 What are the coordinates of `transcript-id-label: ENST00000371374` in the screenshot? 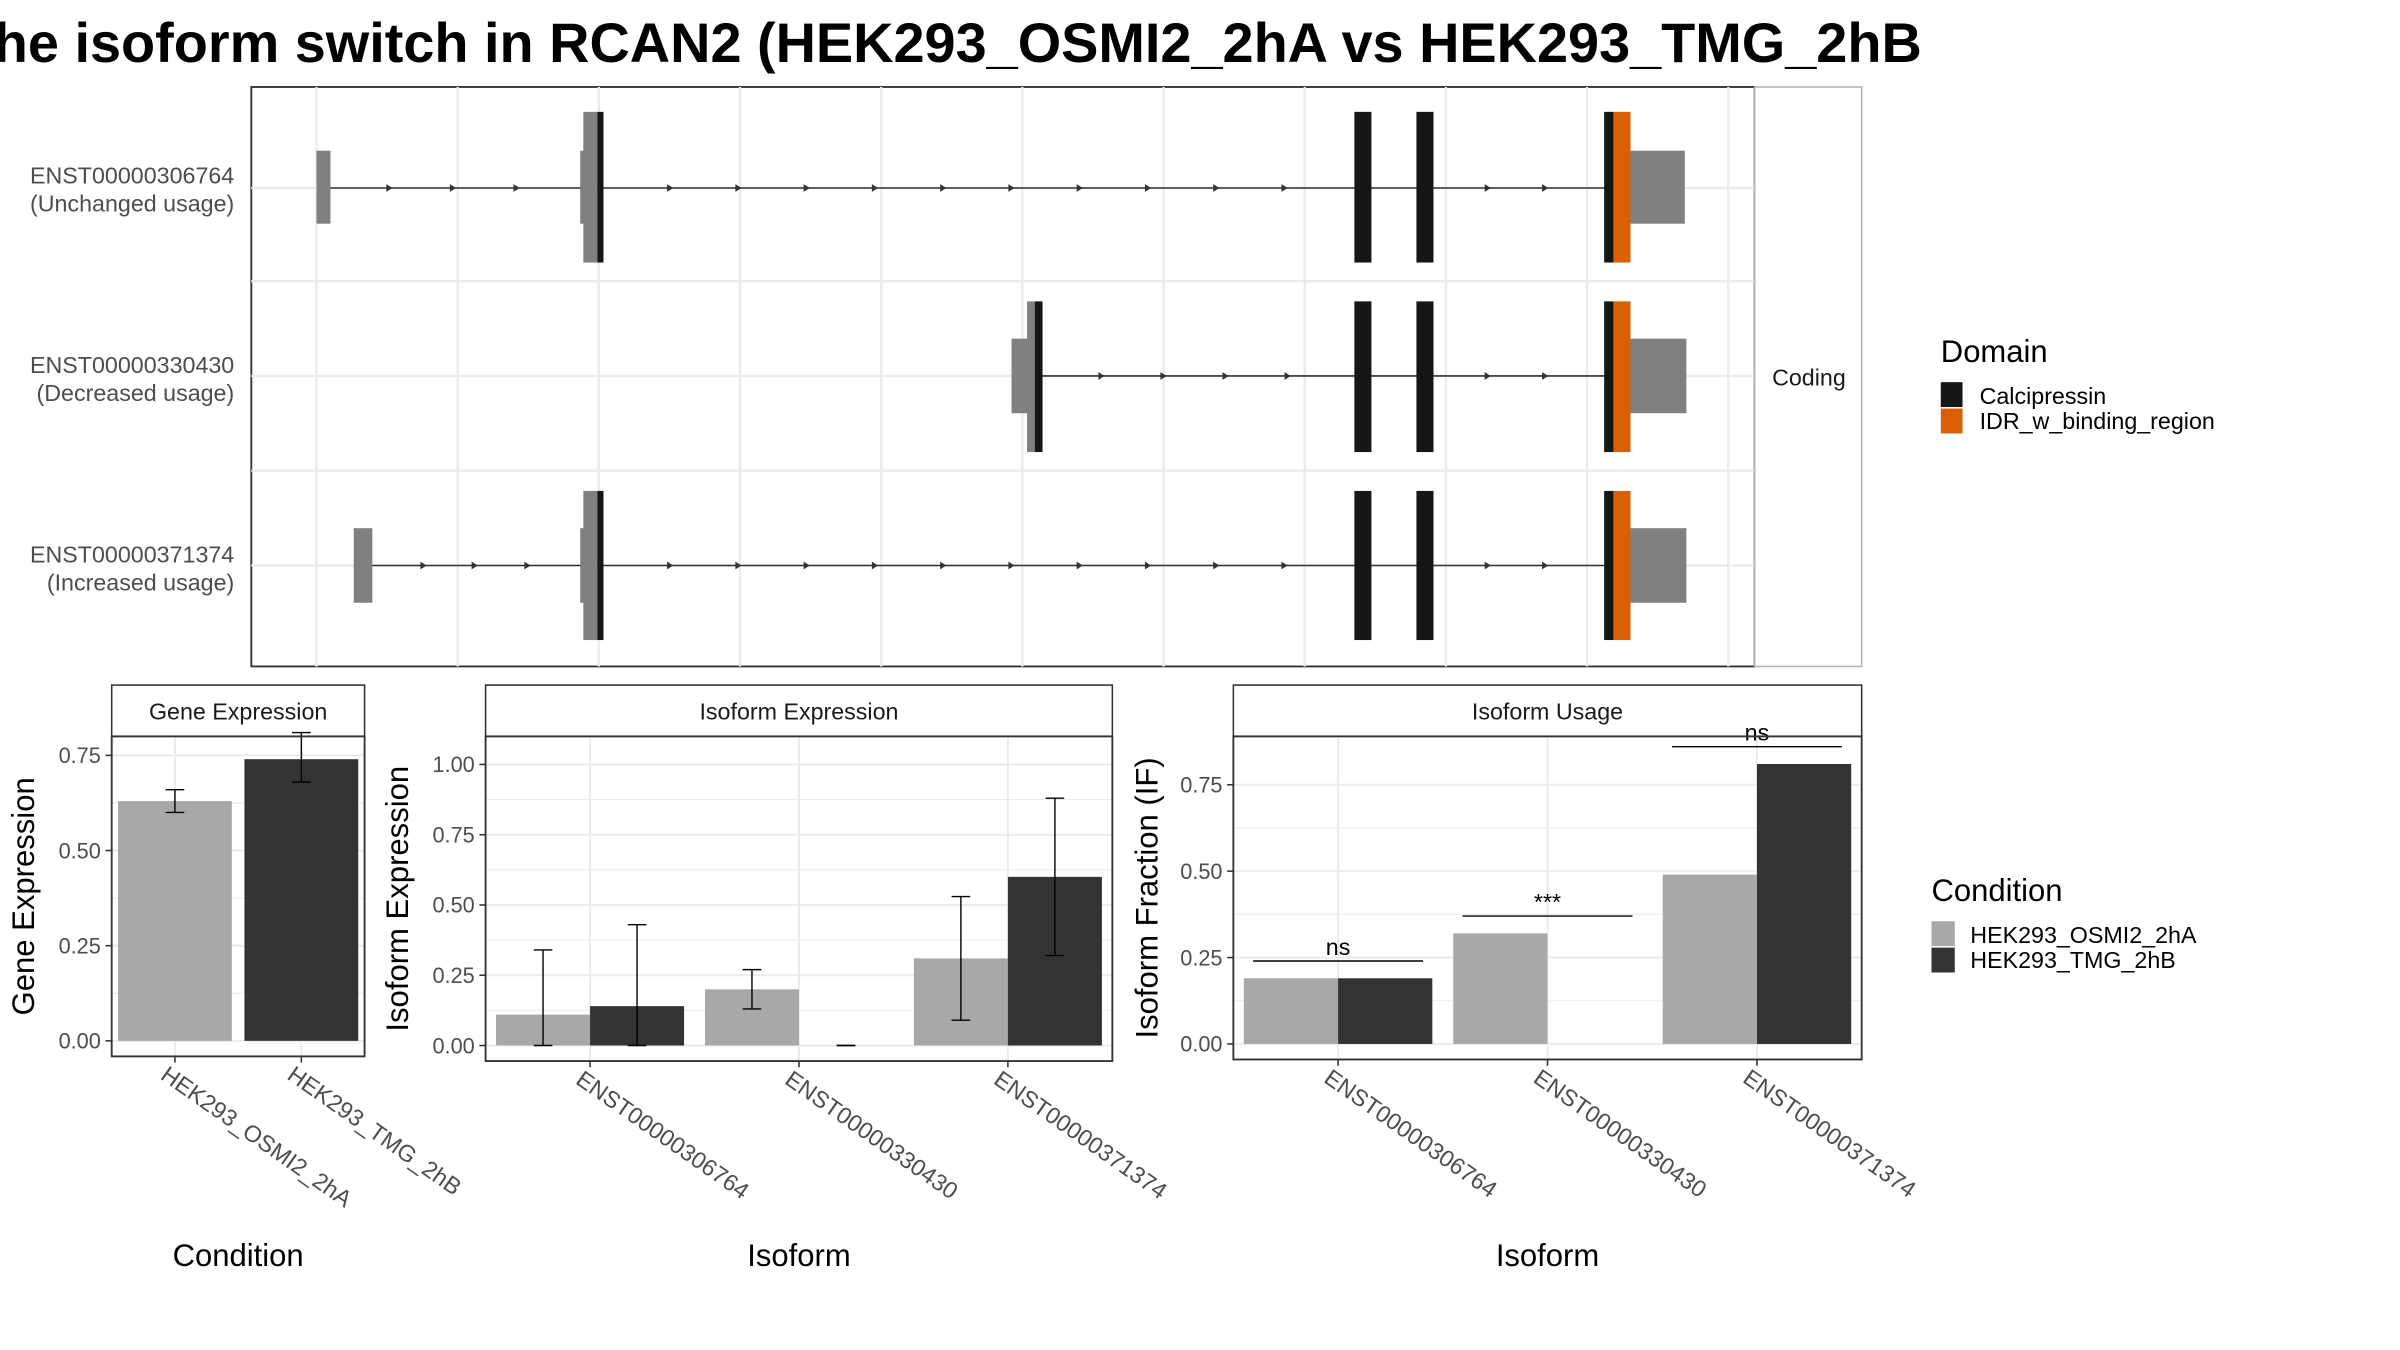 It's located at (132, 554).